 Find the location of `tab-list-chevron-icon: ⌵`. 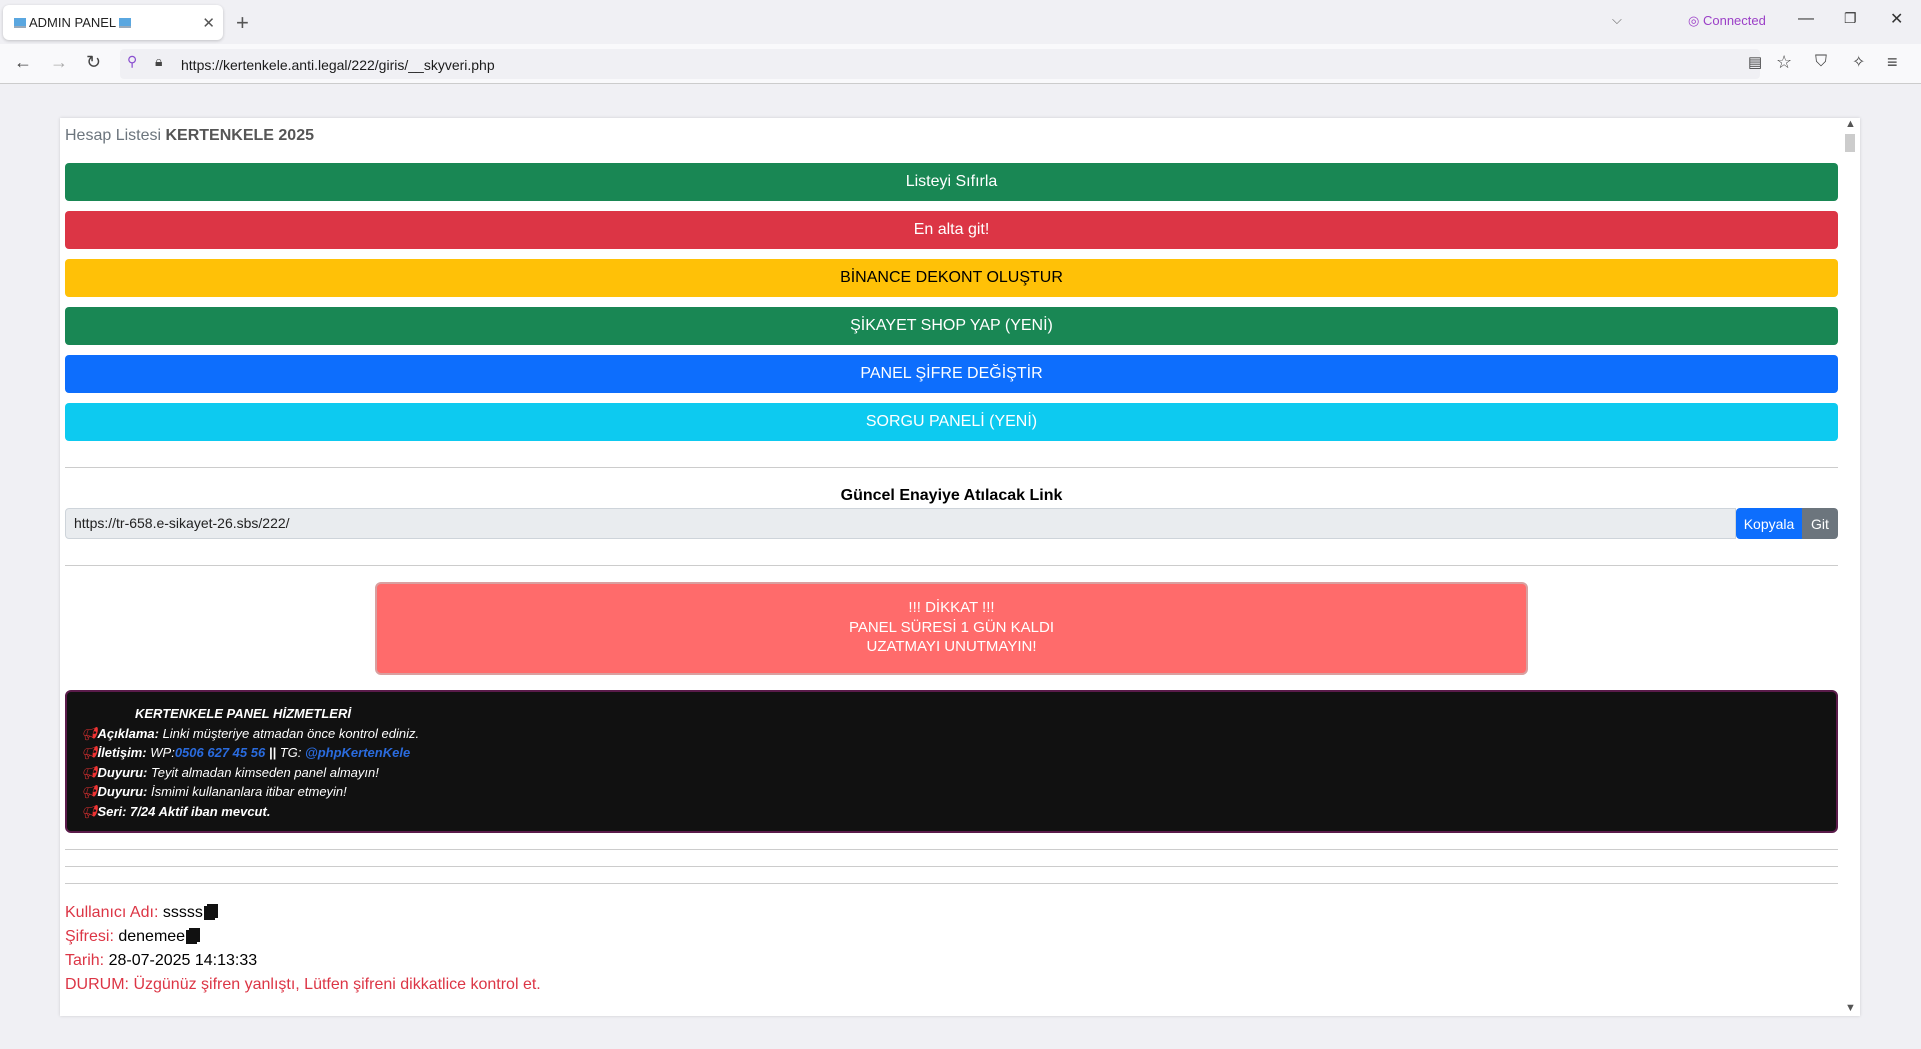

tab-list-chevron-icon: ⌵ is located at coordinates (1617, 19).